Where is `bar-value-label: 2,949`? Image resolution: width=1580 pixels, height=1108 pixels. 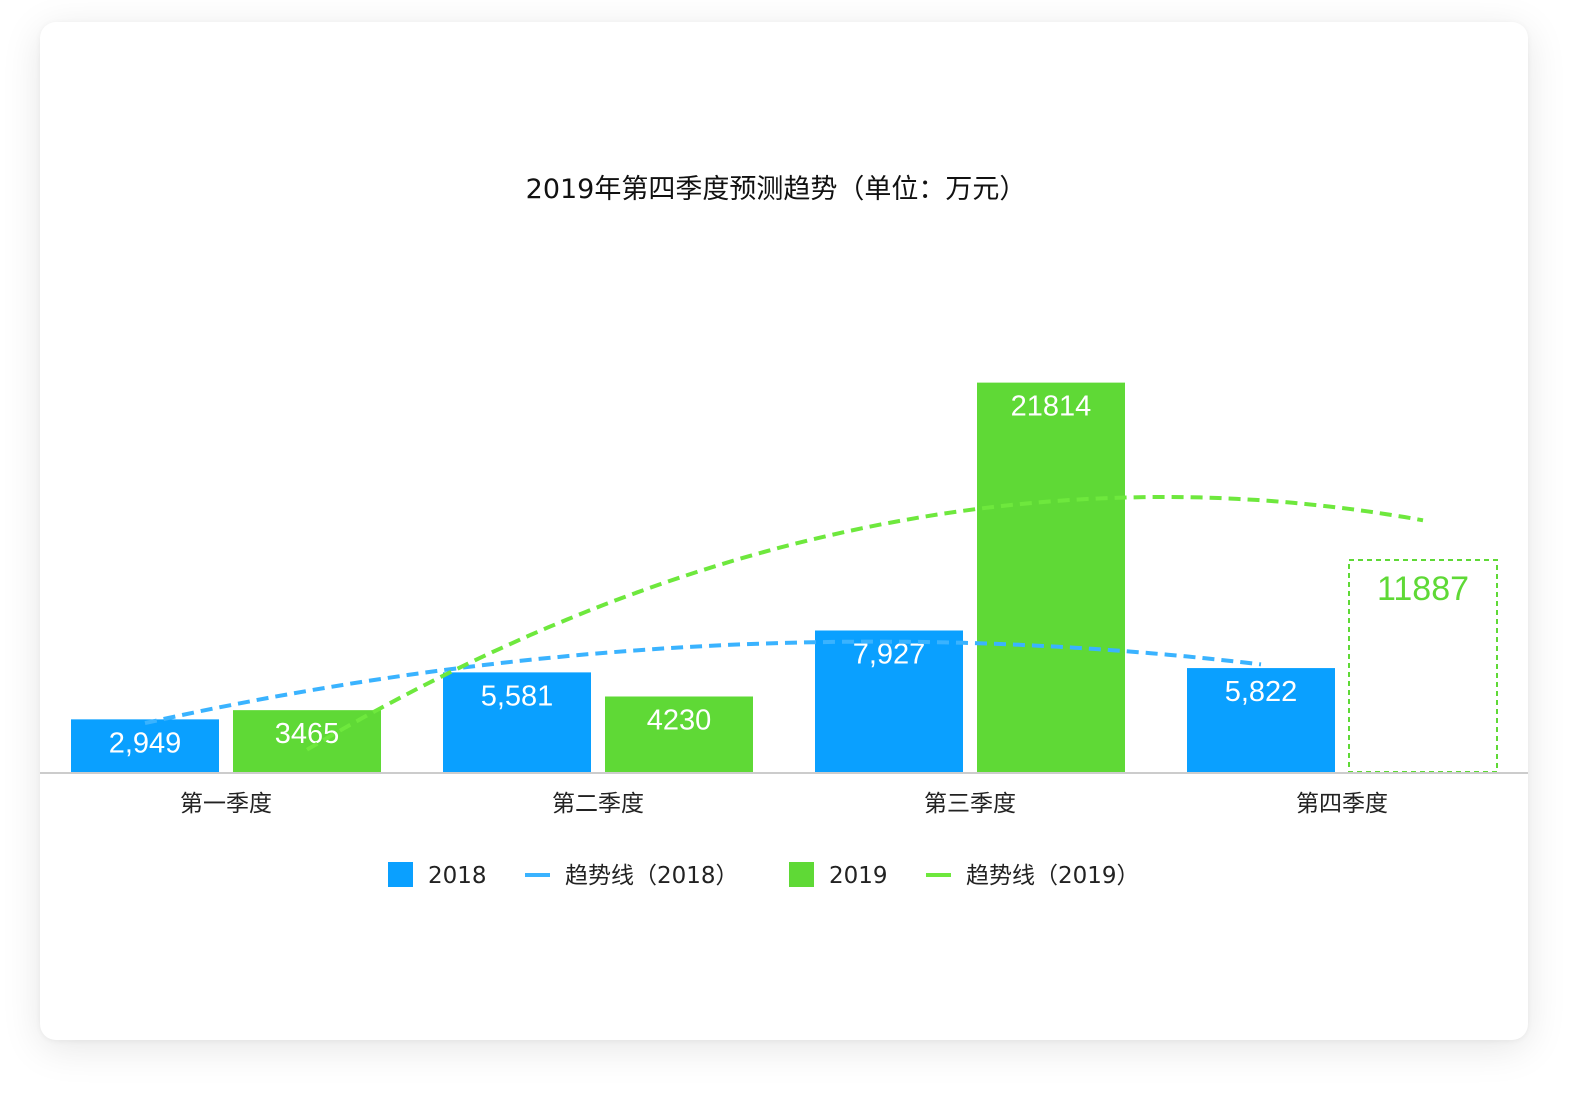 bar-value-label: 2,949 is located at coordinates (145, 743).